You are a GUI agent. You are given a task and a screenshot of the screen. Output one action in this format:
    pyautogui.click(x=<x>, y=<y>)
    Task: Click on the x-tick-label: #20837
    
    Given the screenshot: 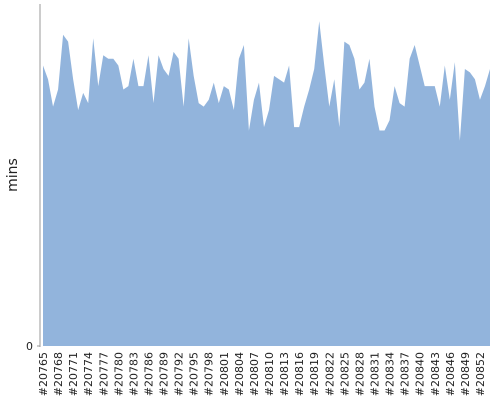 What is the action you would take?
    pyautogui.click(x=405, y=374)
    